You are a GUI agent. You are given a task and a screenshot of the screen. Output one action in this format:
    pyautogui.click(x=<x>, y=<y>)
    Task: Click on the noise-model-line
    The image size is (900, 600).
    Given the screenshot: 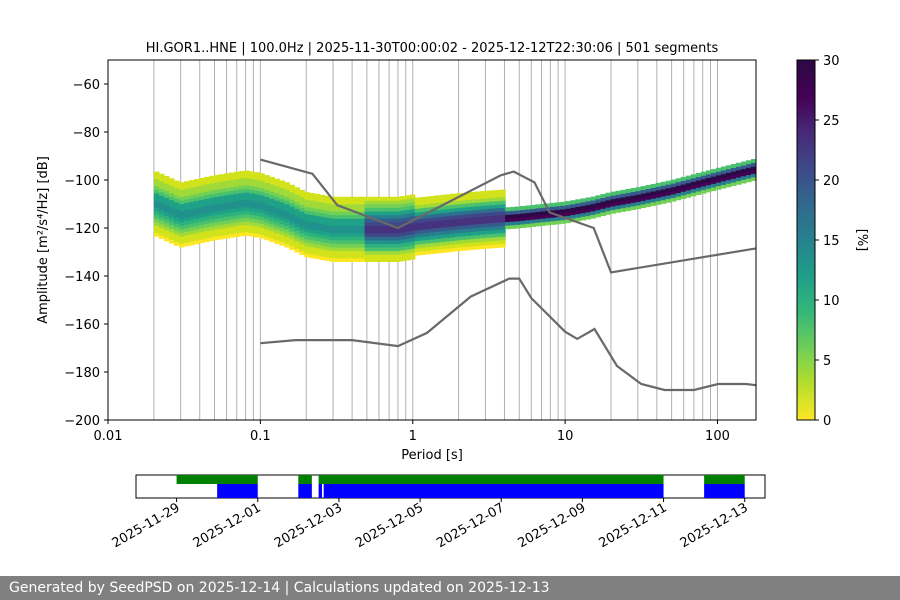 What is the action you would take?
    pyautogui.click(x=508, y=334)
    